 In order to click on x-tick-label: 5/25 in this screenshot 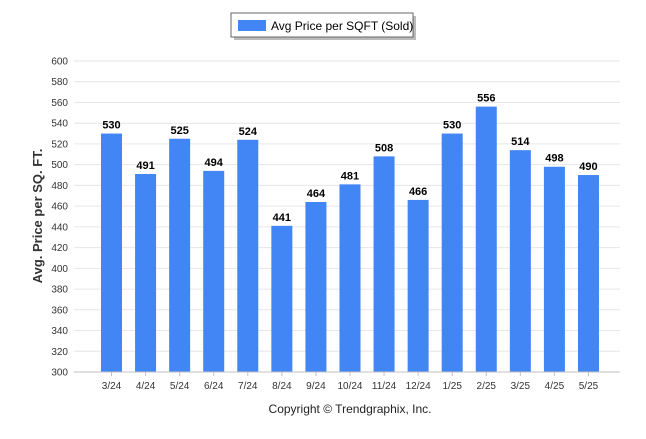, I will do `click(589, 386)`.